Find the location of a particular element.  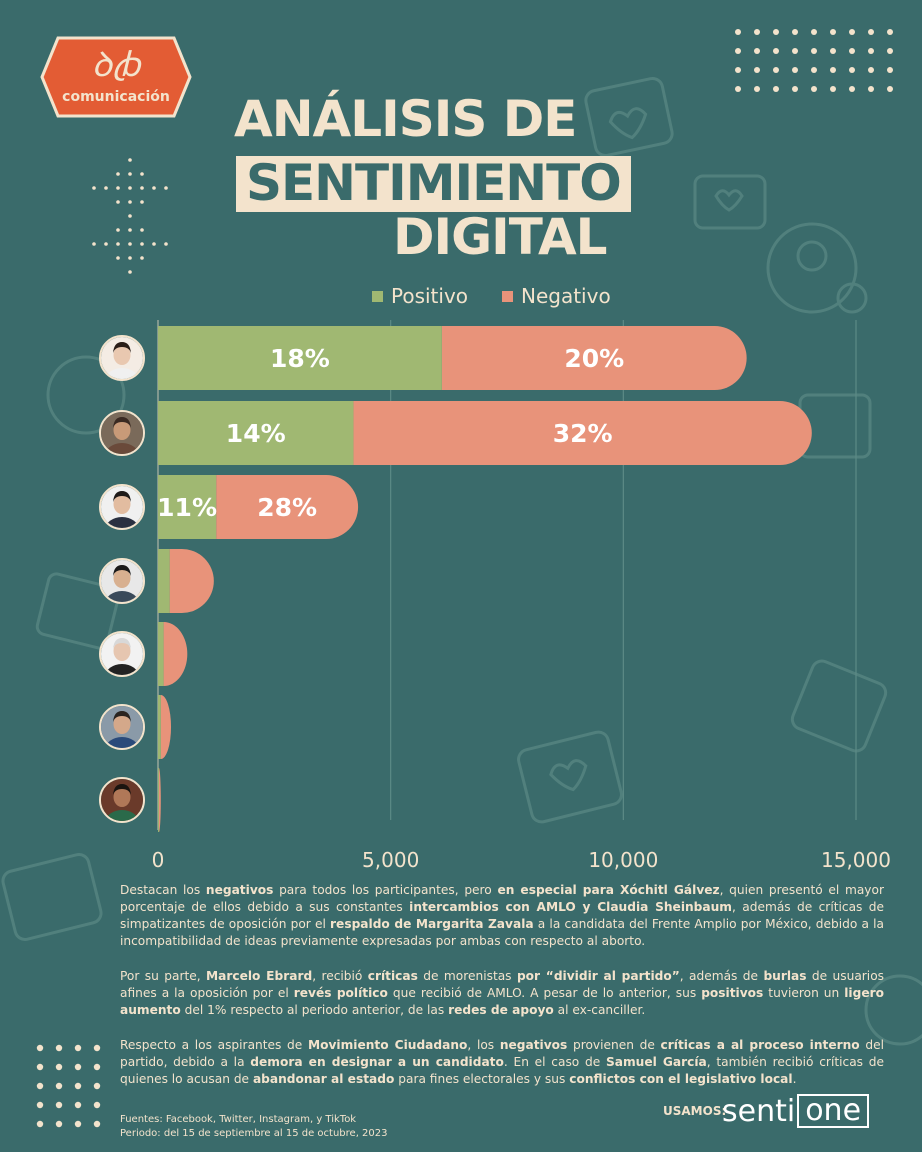

sentione-logo: senti one is located at coordinates (796, 1111).